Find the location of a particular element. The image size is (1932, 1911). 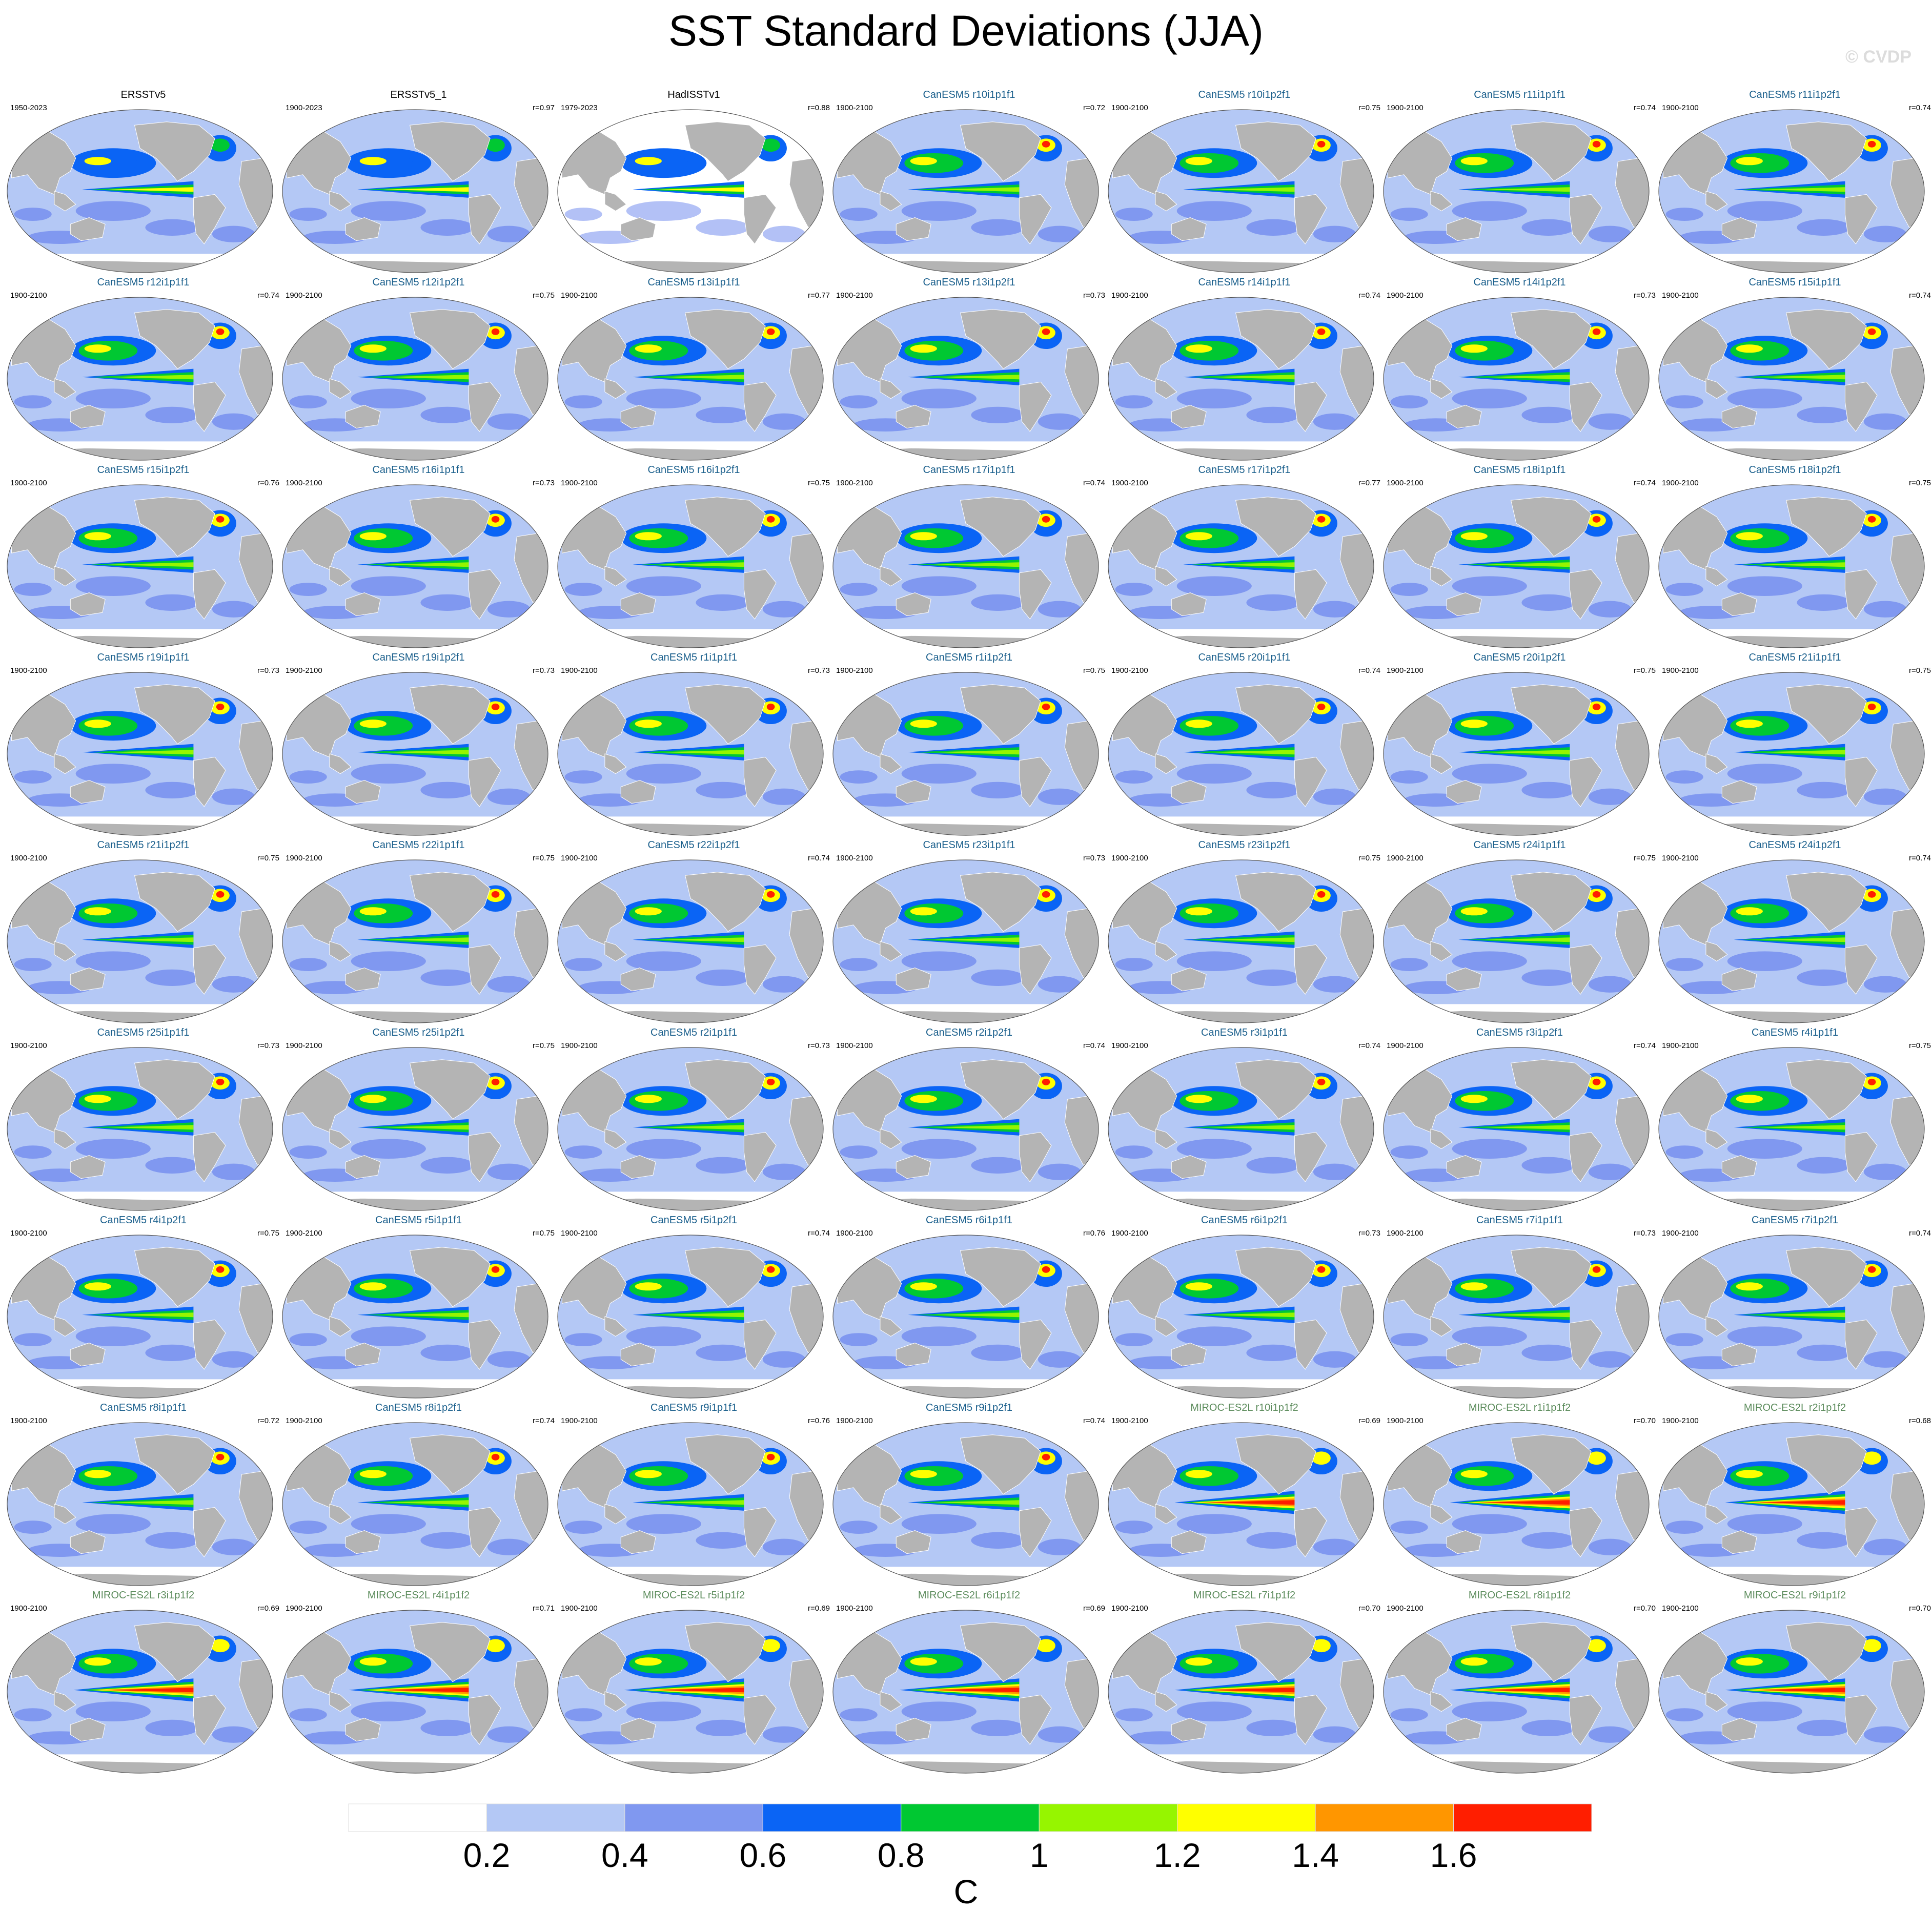

panel-title: CanESM5 r13i1p1f1 is located at coordinates (693, 282).